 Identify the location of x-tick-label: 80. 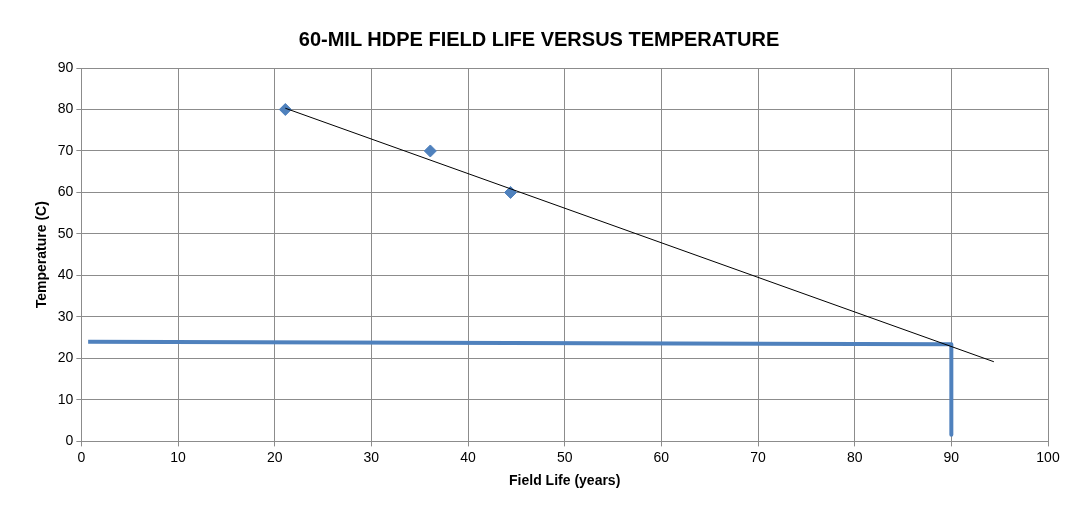
(854, 456).